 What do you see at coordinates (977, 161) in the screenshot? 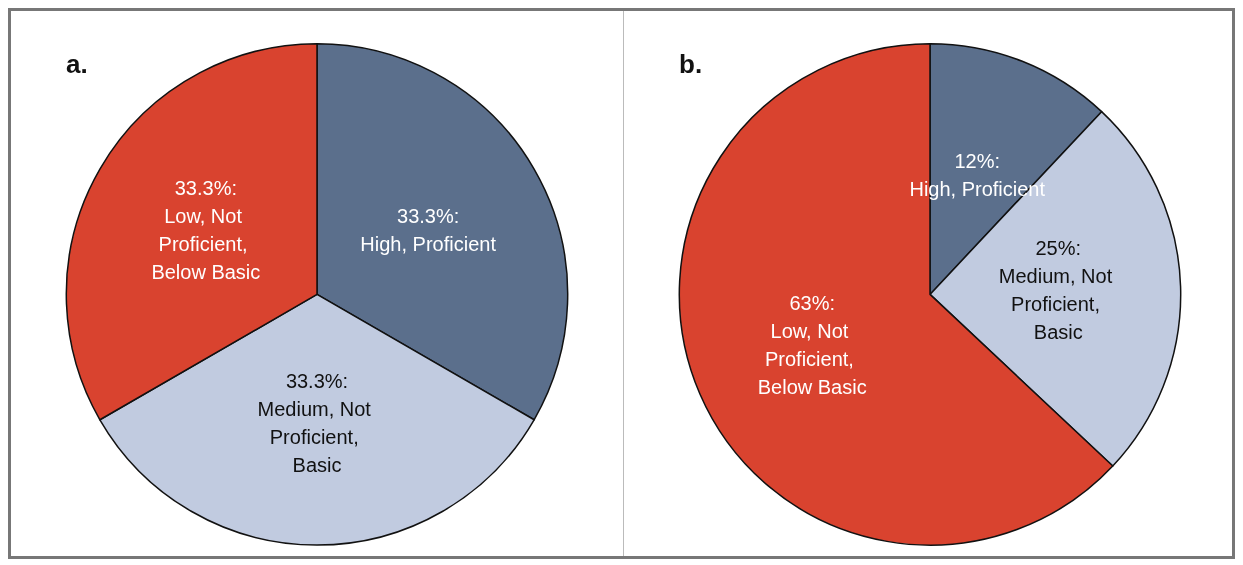
I see `data-label: 12%:` at bounding box center [977, 161].